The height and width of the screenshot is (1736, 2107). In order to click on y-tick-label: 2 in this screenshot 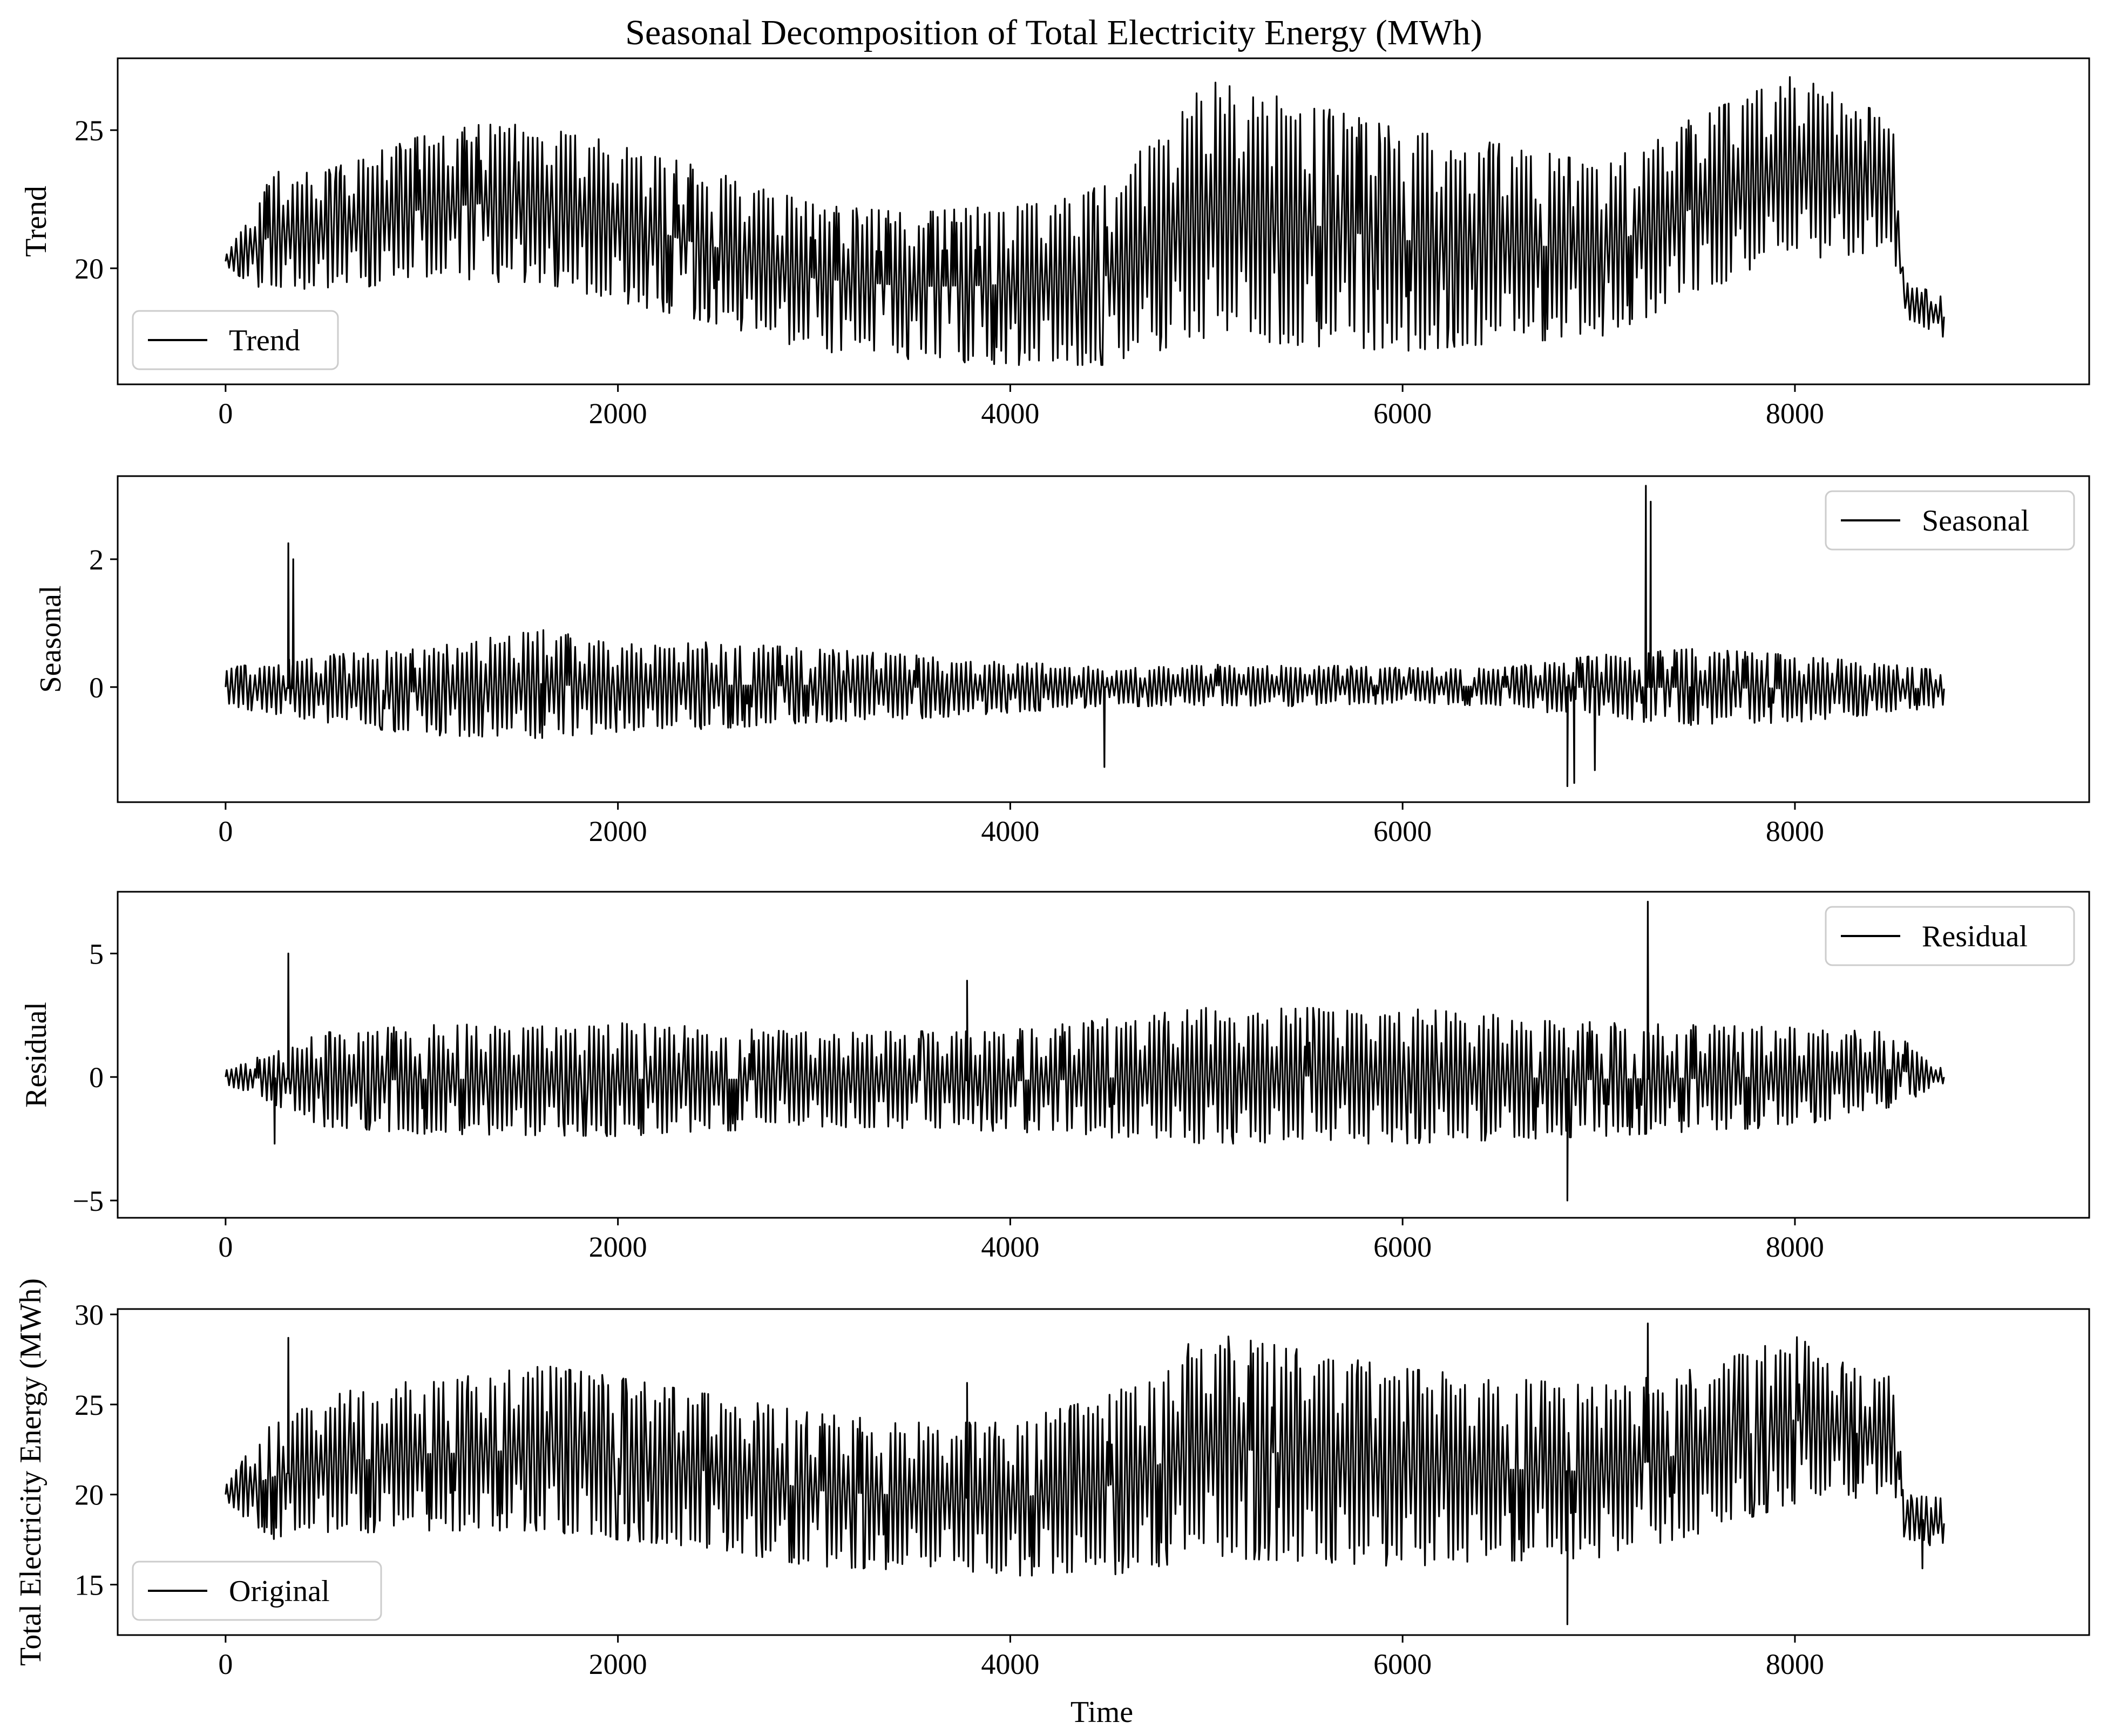, I will do `click(96, 560)`.